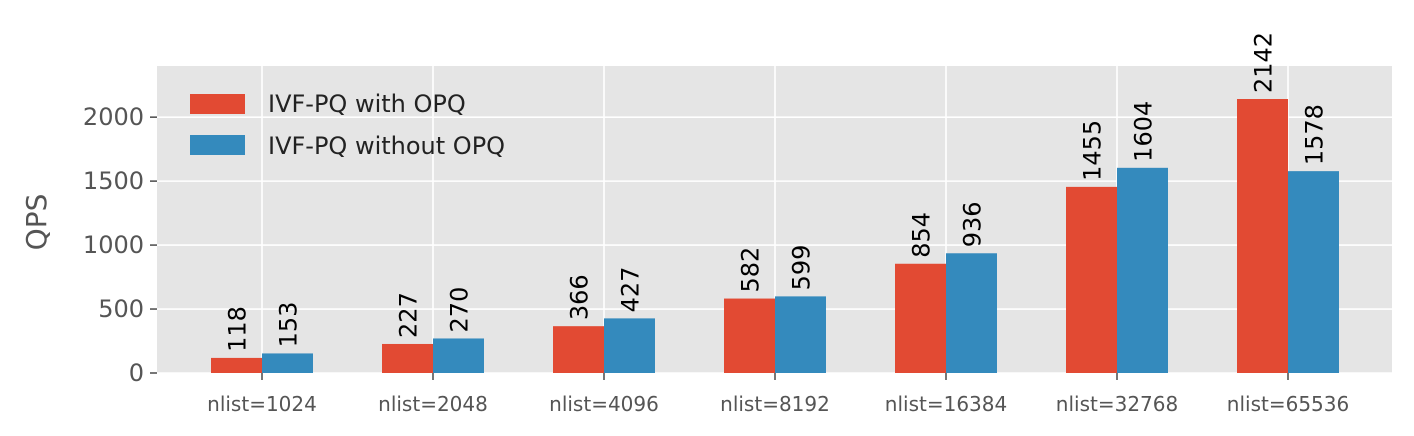 Image resolution: width=1414 pixels, height=436 pixels. Describe the element at coordinates (1093, 150) in the screenshot. I see `bar-value-label: 1455` at that location.